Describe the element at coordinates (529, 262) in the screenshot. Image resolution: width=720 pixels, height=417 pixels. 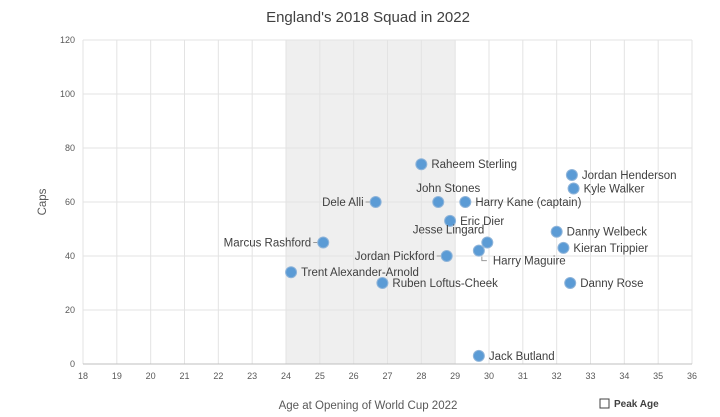
I see `data-label: Harry Maguire` at that location.